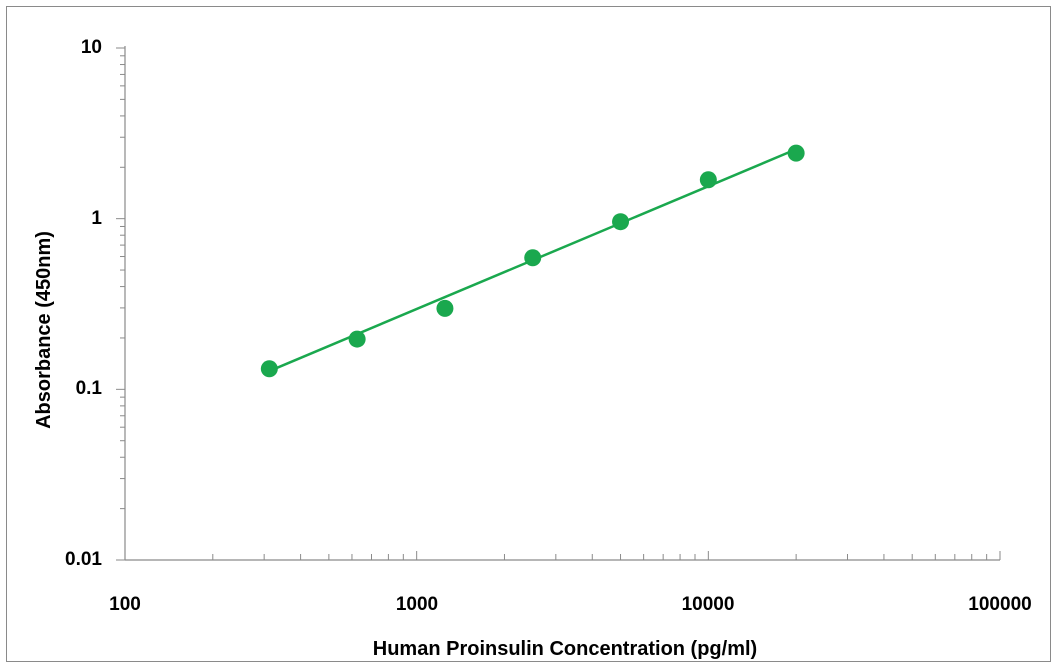 The height and width of the screenshot is (670, 1059). Describe the element at coordinates (83, 303) in the screenshot. I see `y-tick-labels: 10 1 0.1 0.01` at that location.